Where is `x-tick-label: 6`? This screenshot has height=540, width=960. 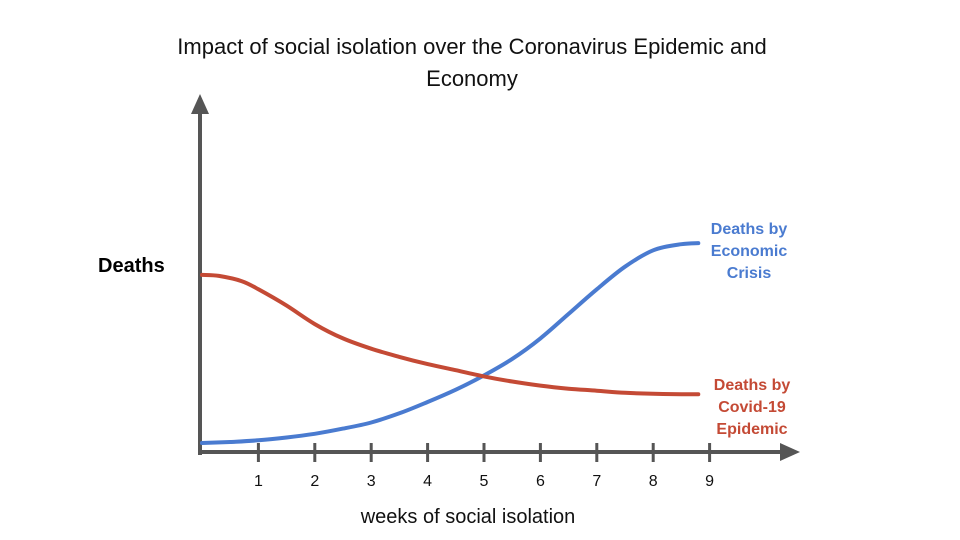 x-tick-label: 6 is located at coordinates (540, 481).